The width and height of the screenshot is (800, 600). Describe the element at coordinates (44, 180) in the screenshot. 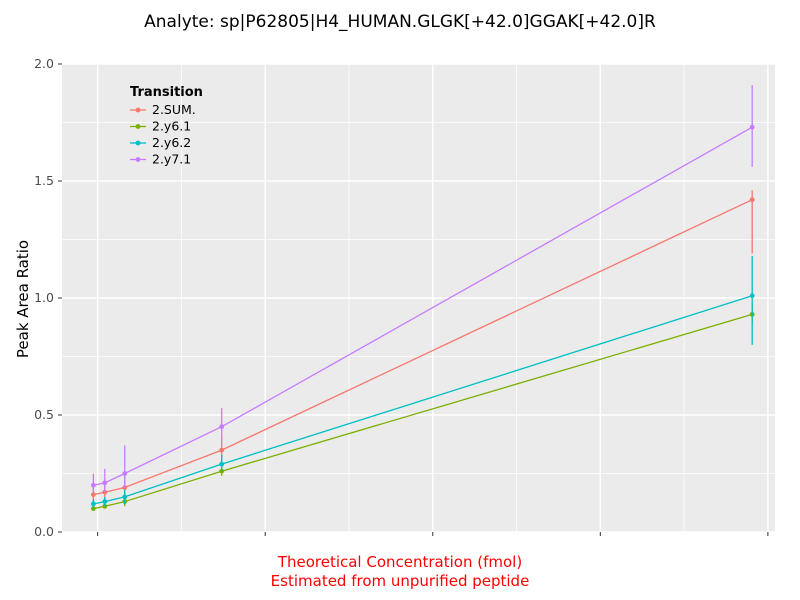

I see `y-tick-label: 1.5` at that location.